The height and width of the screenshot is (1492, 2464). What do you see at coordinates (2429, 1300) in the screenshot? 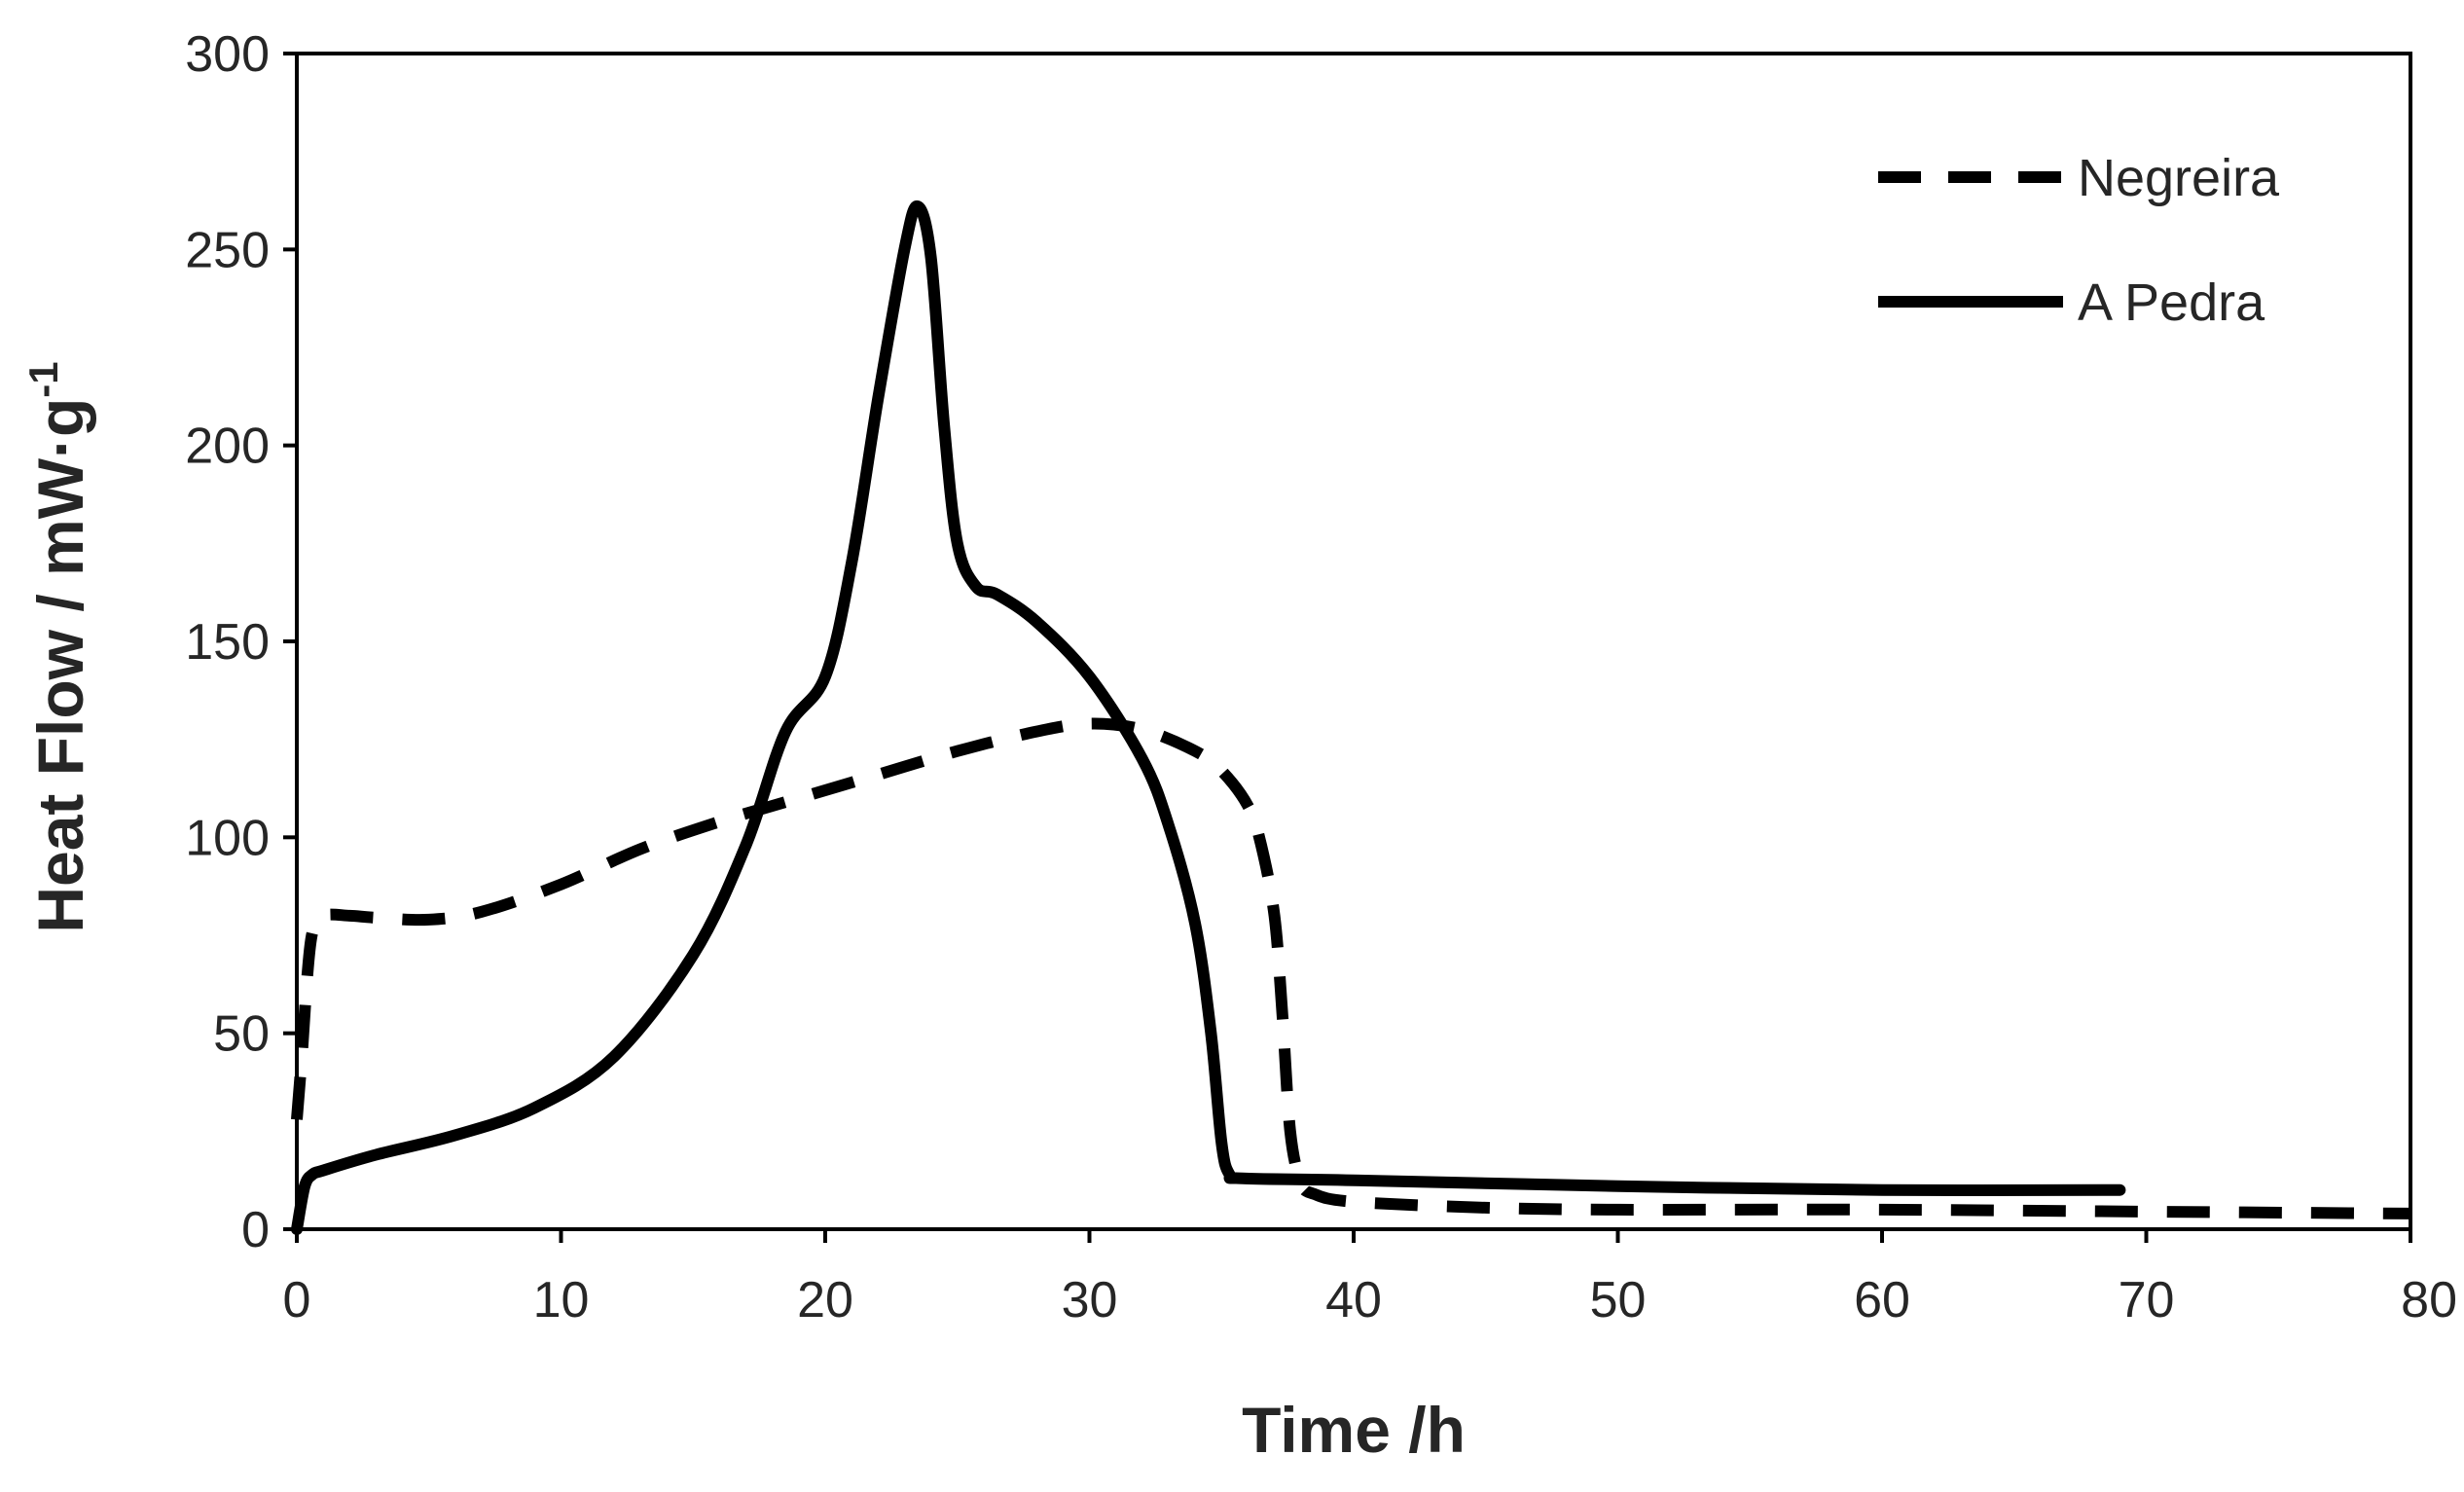
I see `x-tick-label: 80` at bounding box center [2429, 1300].